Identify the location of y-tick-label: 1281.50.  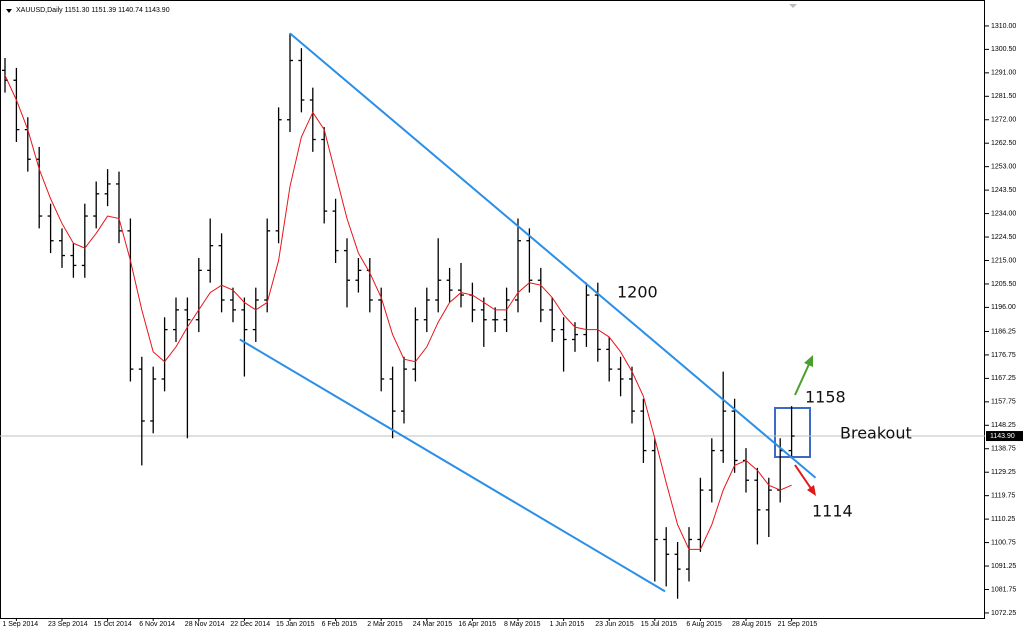
(1003, 96).